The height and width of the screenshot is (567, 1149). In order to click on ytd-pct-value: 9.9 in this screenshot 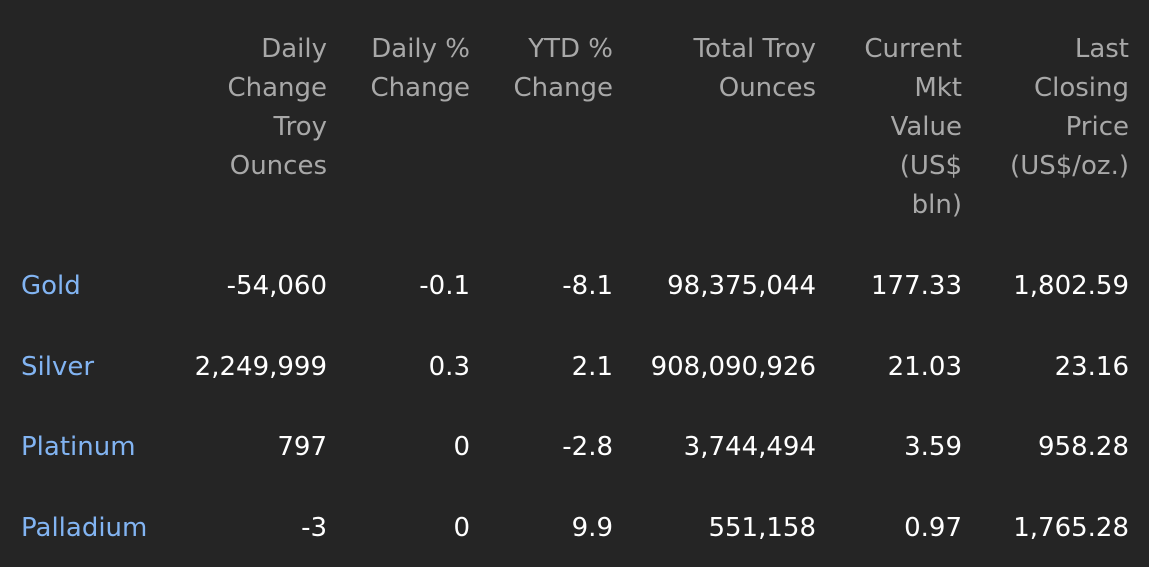, I will do `click(592, 528)`.